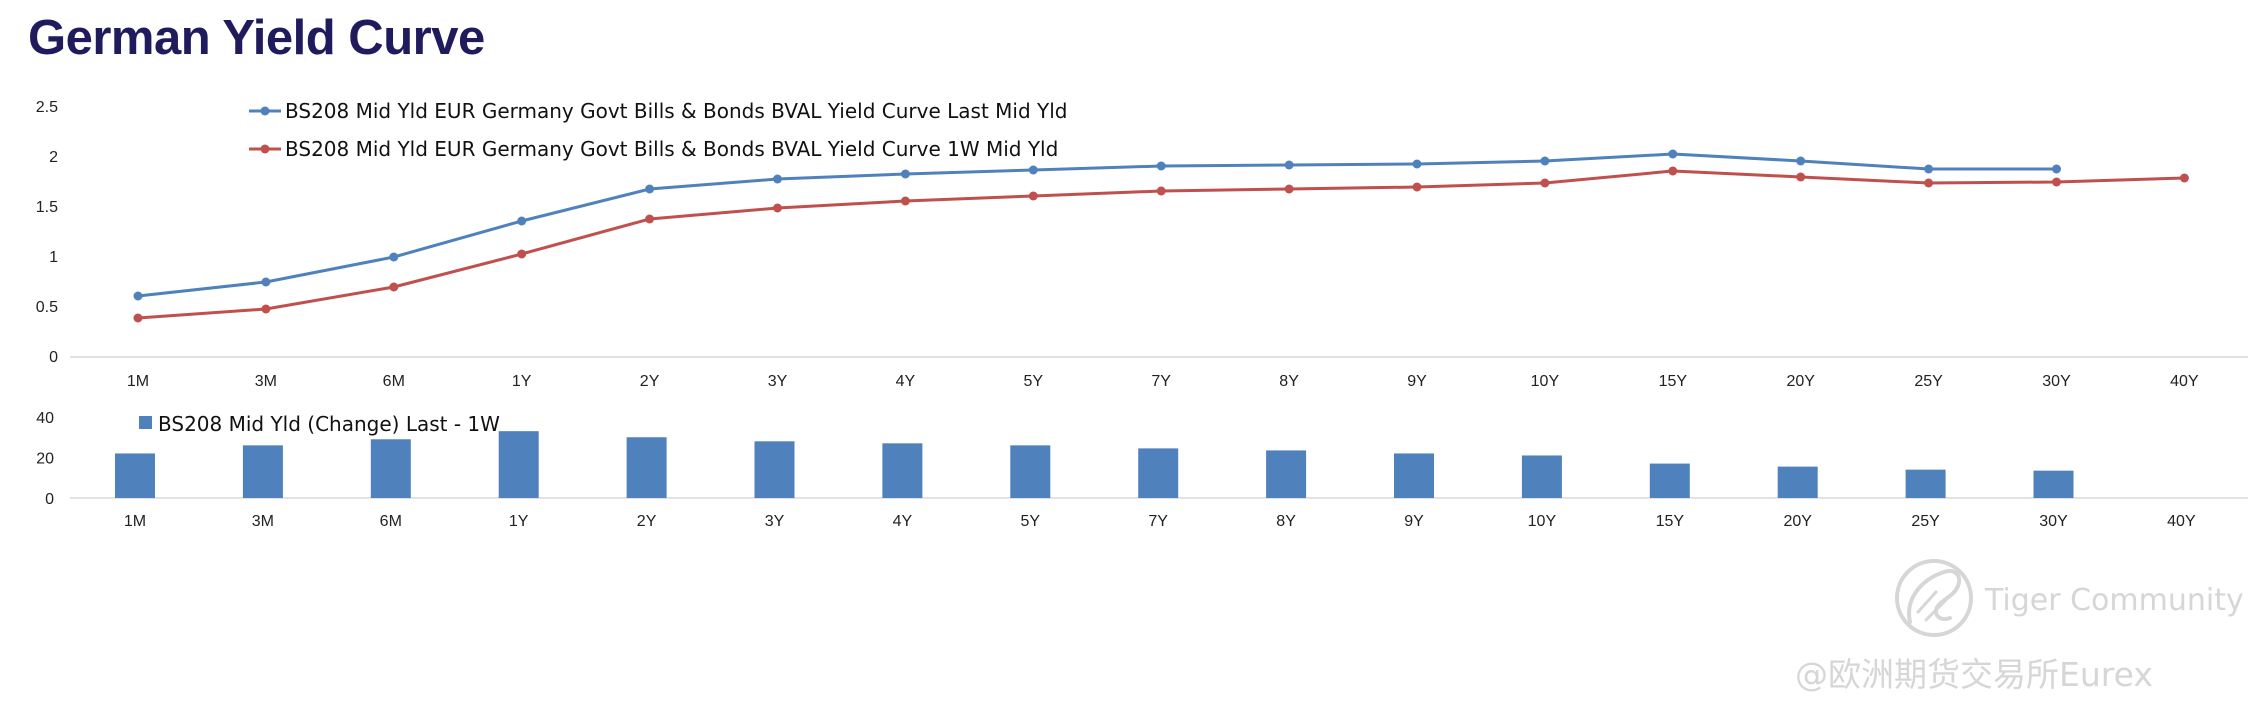  I want to click on point-1w-4y, so click(905, 201).